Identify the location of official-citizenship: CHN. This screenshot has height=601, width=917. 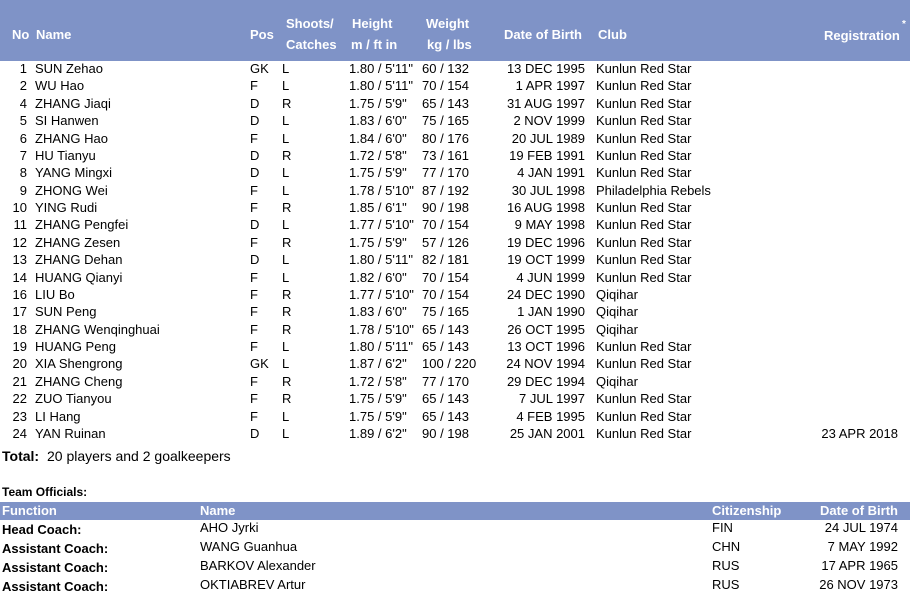
(726, 546).